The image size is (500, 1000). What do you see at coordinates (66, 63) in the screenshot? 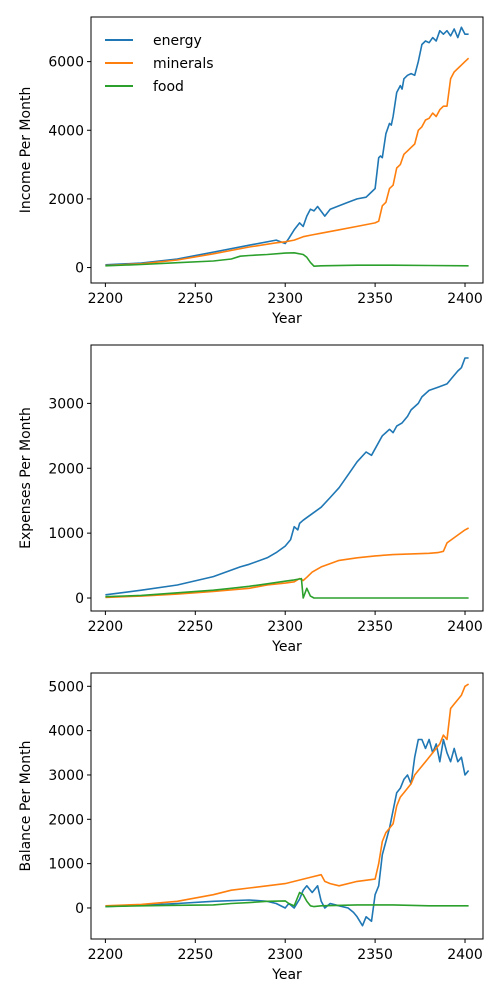
I see `y-tick-label: 6000` at bounding box center [66, 63].